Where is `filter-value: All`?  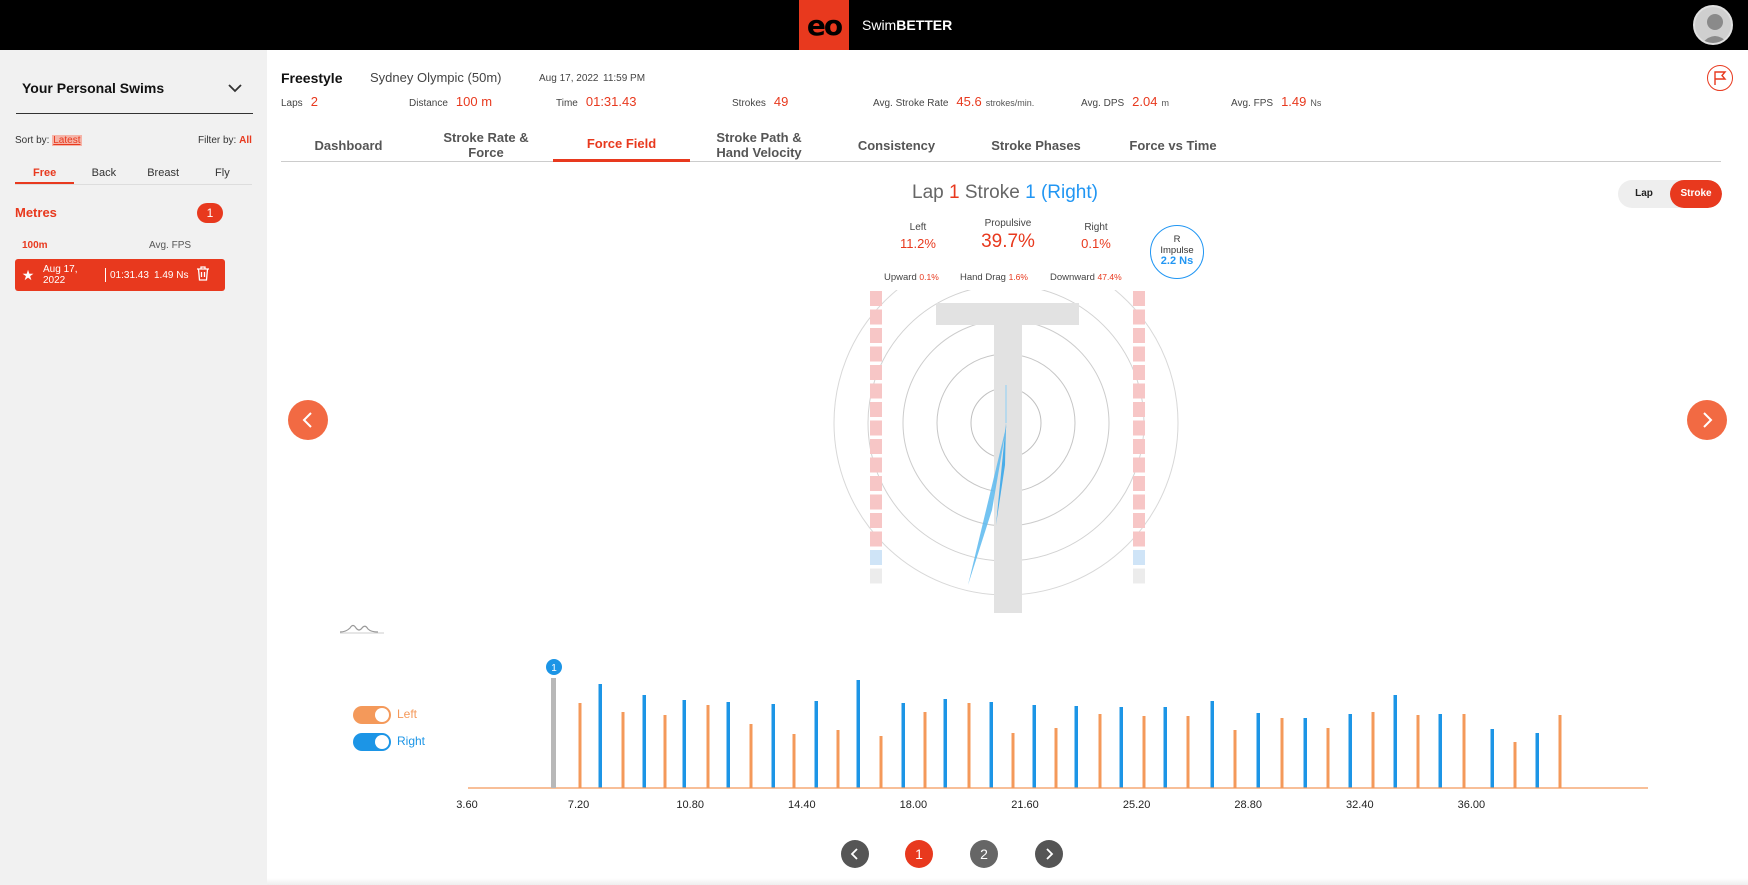 filter-value: All is located at coordinates (245, 140).